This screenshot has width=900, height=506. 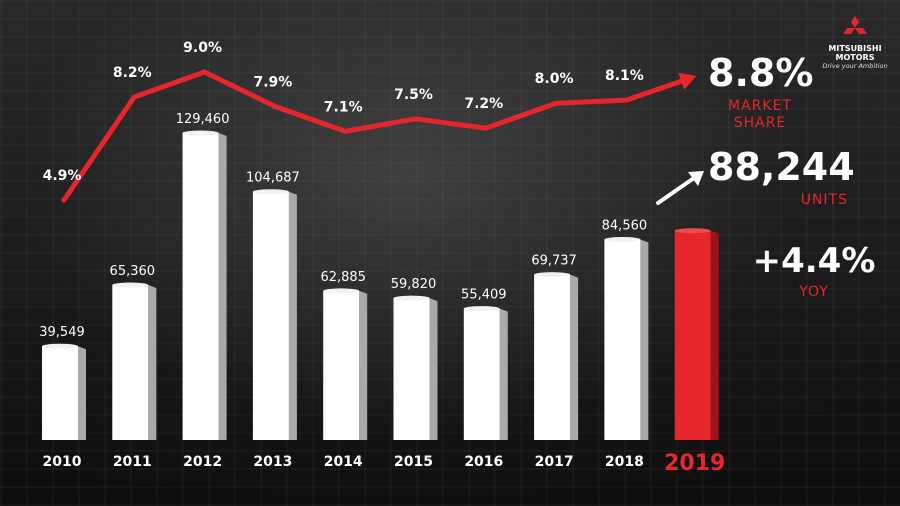 I want to click on bar-cap-2014, so click(x=341, y=291).